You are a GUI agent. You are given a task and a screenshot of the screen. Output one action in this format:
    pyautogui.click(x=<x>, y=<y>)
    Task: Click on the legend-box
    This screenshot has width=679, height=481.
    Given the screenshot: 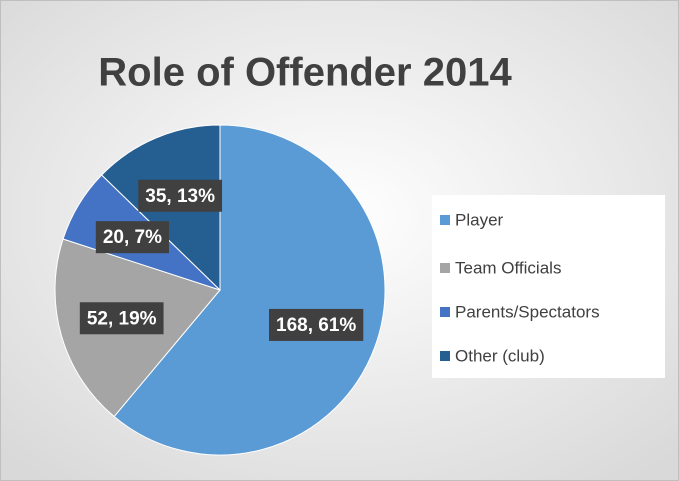 What is the action you would take?
    pyautogui.click(x=548, y=286)
    